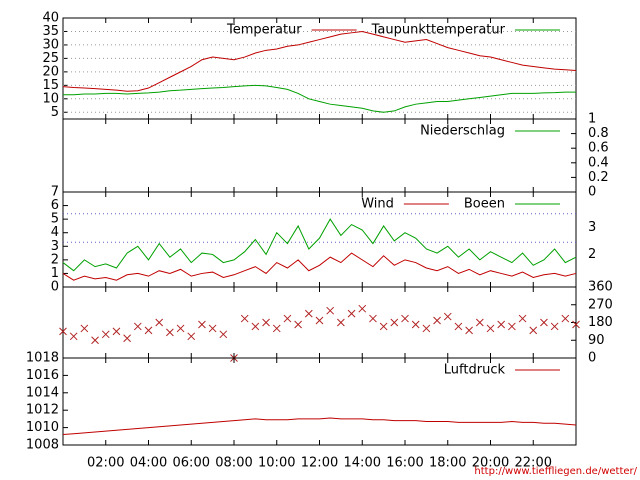  Describe the element at coordinates (50, 18) in the screenshot. I see `y-tick-label: 40` at that location.